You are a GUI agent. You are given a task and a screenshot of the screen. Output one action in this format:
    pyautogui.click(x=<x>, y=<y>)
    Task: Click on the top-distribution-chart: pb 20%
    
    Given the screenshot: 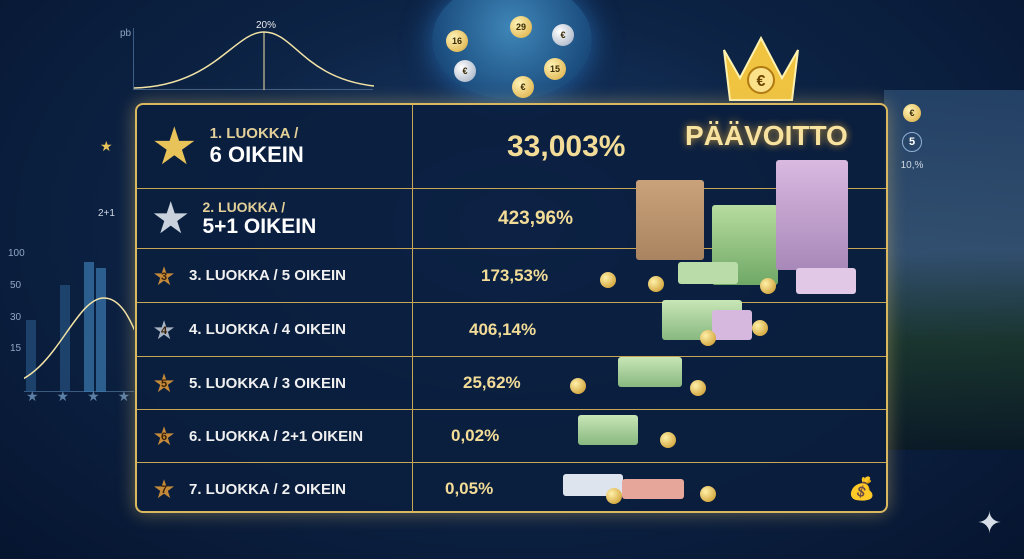 What is the action you would take?
    pyautogui.click(x=247, y=55)
    